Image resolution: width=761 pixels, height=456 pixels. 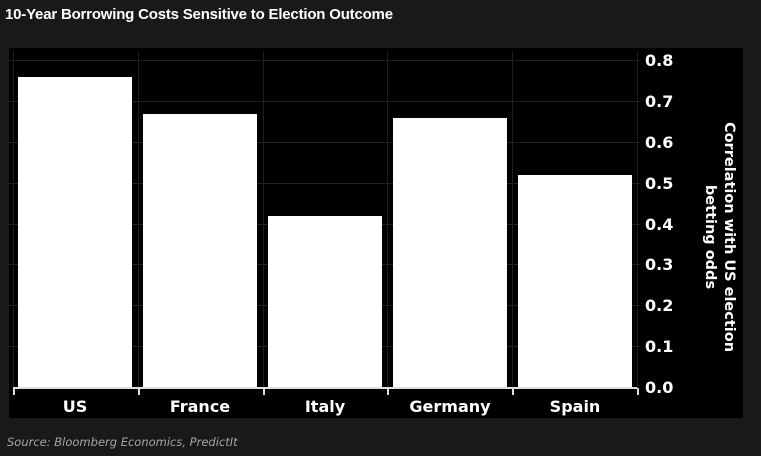 I want to click on y-tick-label: 0.8, so click(x=659, y=60).